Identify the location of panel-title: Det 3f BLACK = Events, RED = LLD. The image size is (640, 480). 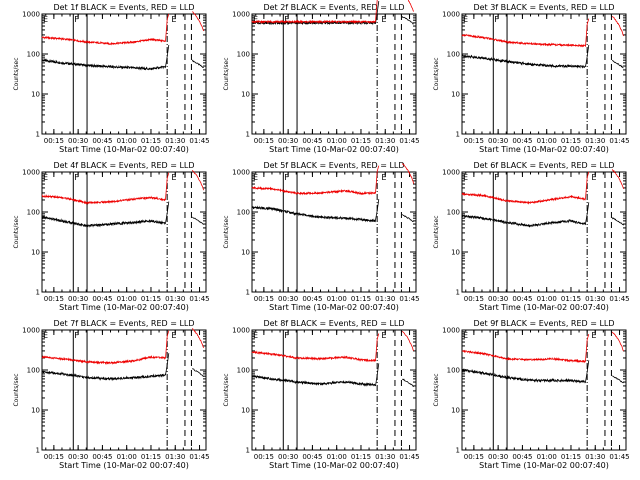
(543, 7).